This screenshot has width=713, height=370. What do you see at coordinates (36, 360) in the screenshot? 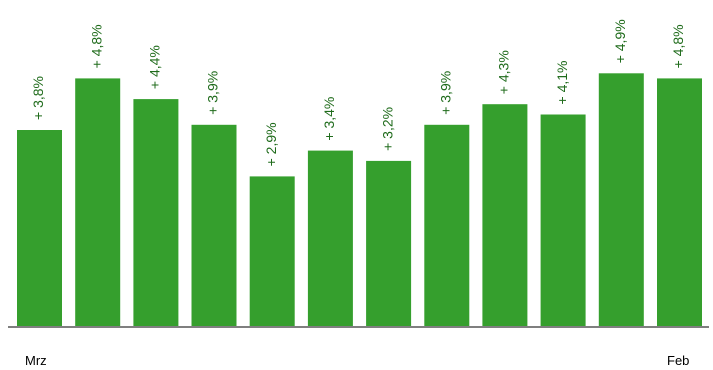
I see `x-axis-start-label: Mrz` at bounding box center [36, 360].